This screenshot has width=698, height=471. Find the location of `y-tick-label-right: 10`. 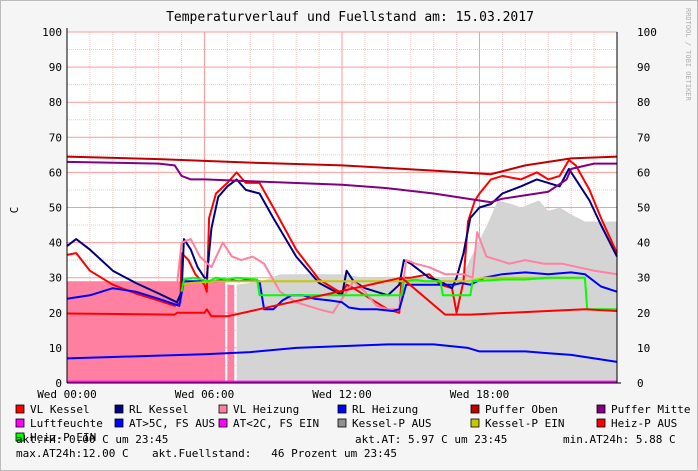

y-tick-label-right: 10 is located at coordinates (643, 348).